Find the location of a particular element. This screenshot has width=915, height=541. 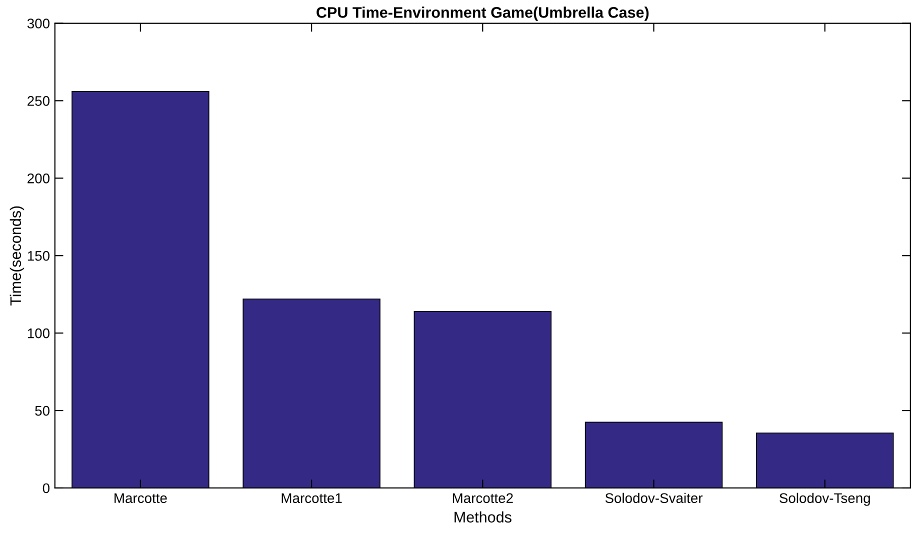

y-tick-label: 300 is located at coordinates (38, 23).